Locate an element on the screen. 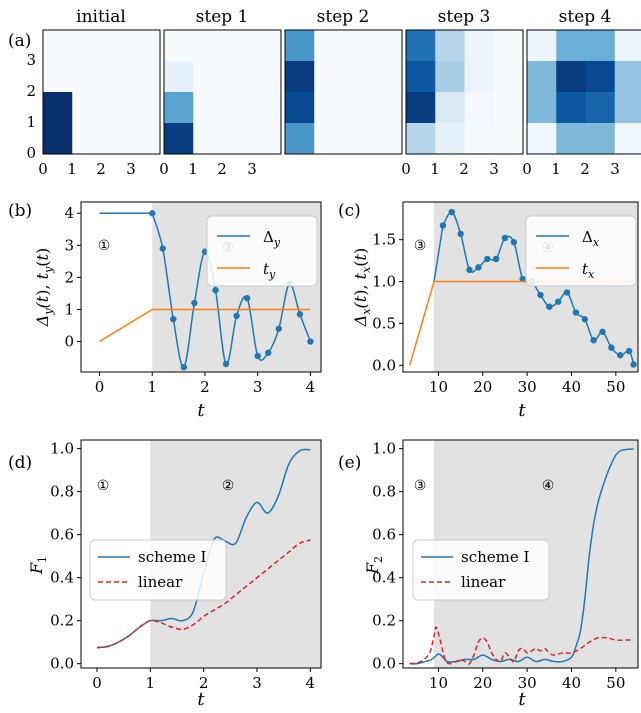 The height and width of the screenshot is (713, 641). heatmap-initial: initial 3 2 1 0 0 1 2 3 is located at coordinates (93, 92).